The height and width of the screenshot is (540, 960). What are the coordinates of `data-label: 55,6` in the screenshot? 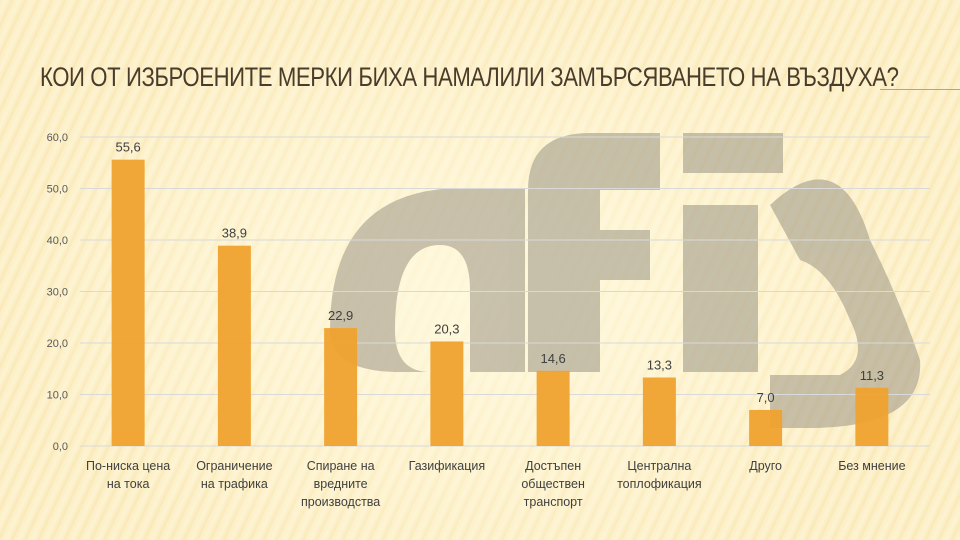 It's located at (127, 147).